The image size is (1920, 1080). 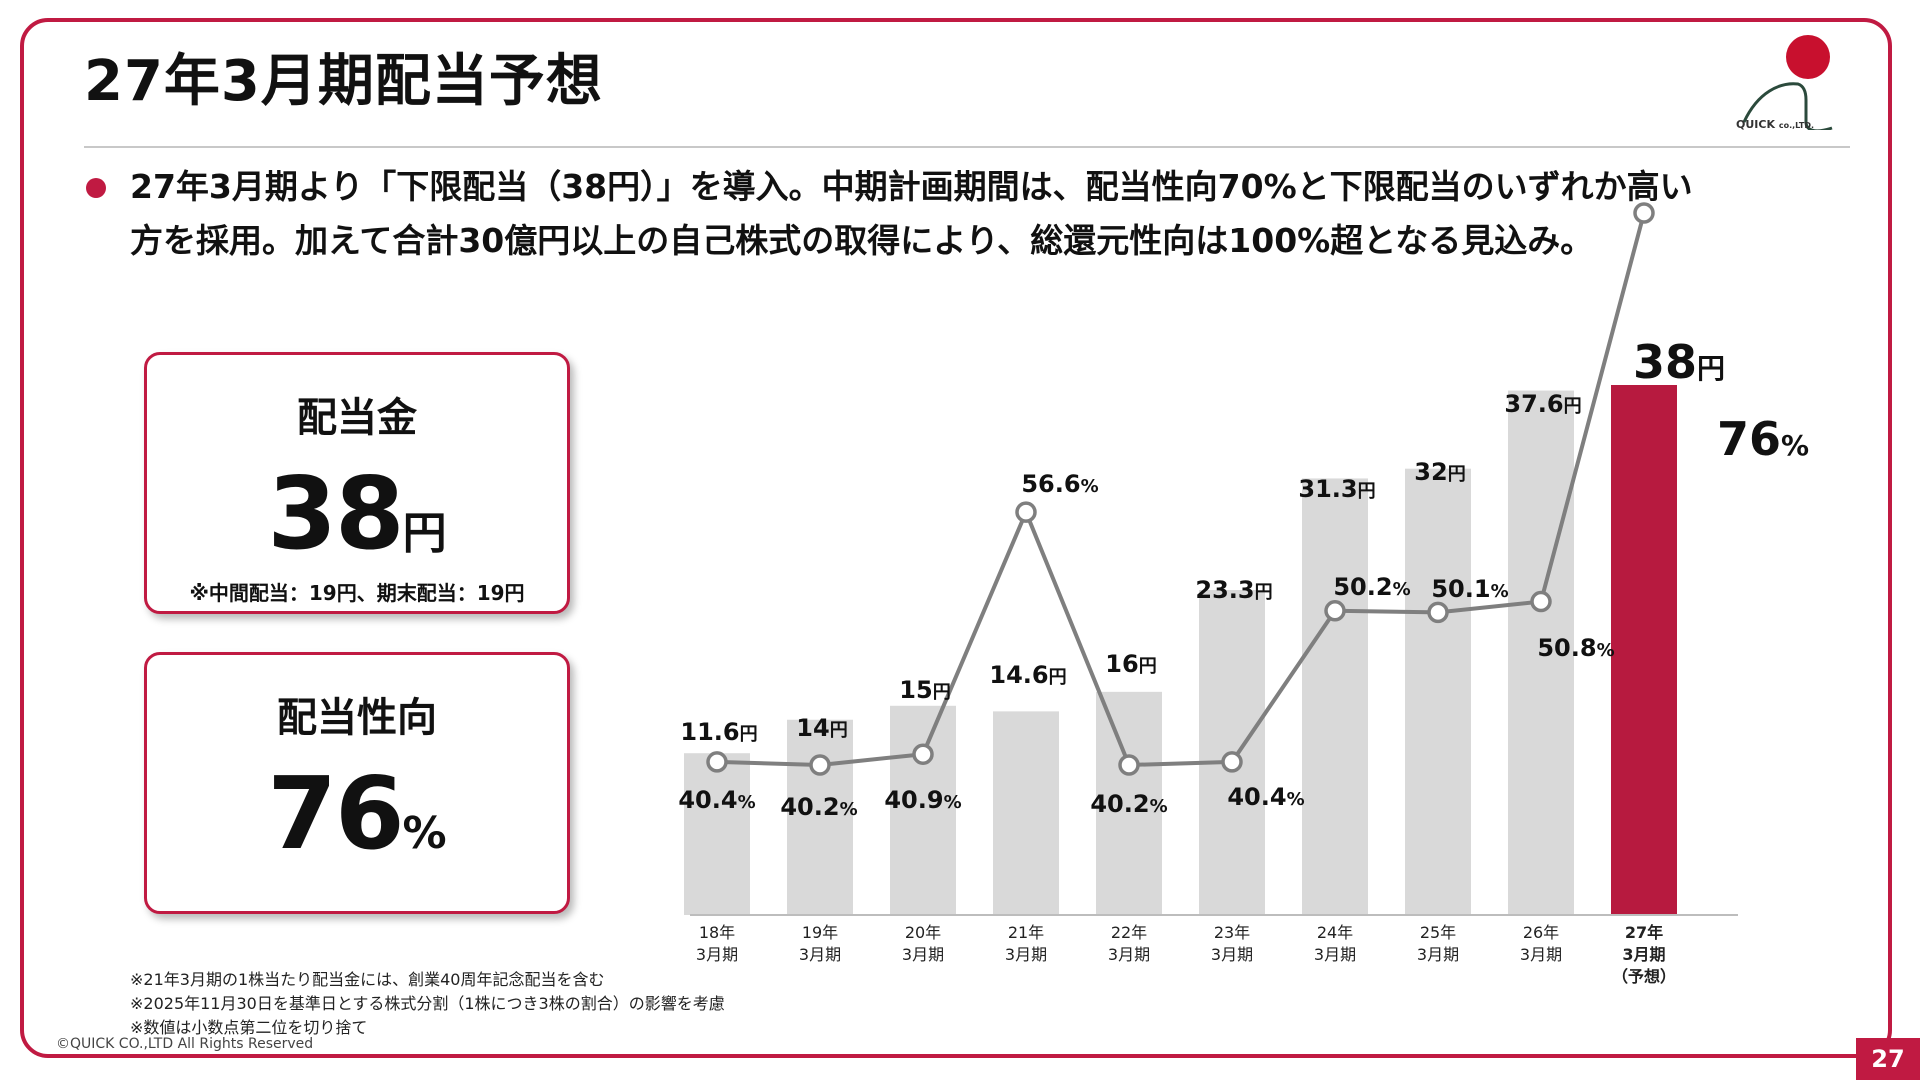 I want to click on dividend-kpi-value: 38円, so click(x=357, y=513).